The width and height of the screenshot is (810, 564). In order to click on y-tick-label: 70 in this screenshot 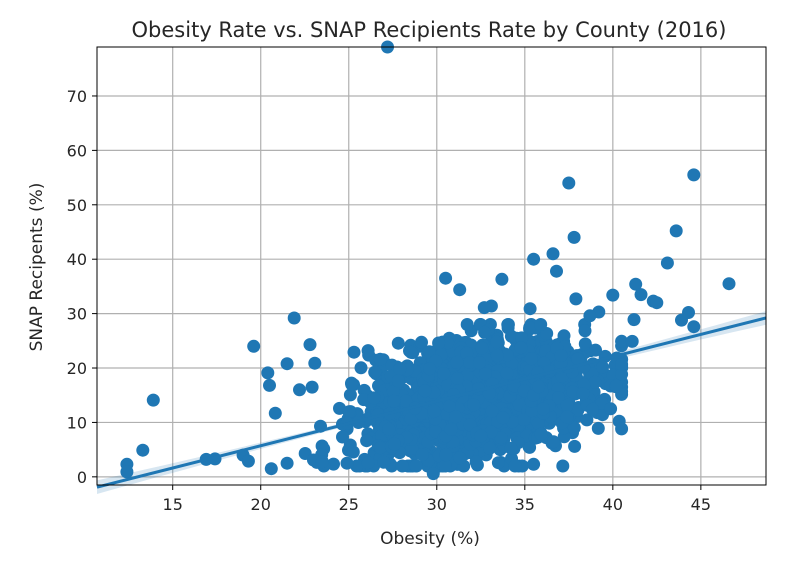, I will do `click(77, 96)`.